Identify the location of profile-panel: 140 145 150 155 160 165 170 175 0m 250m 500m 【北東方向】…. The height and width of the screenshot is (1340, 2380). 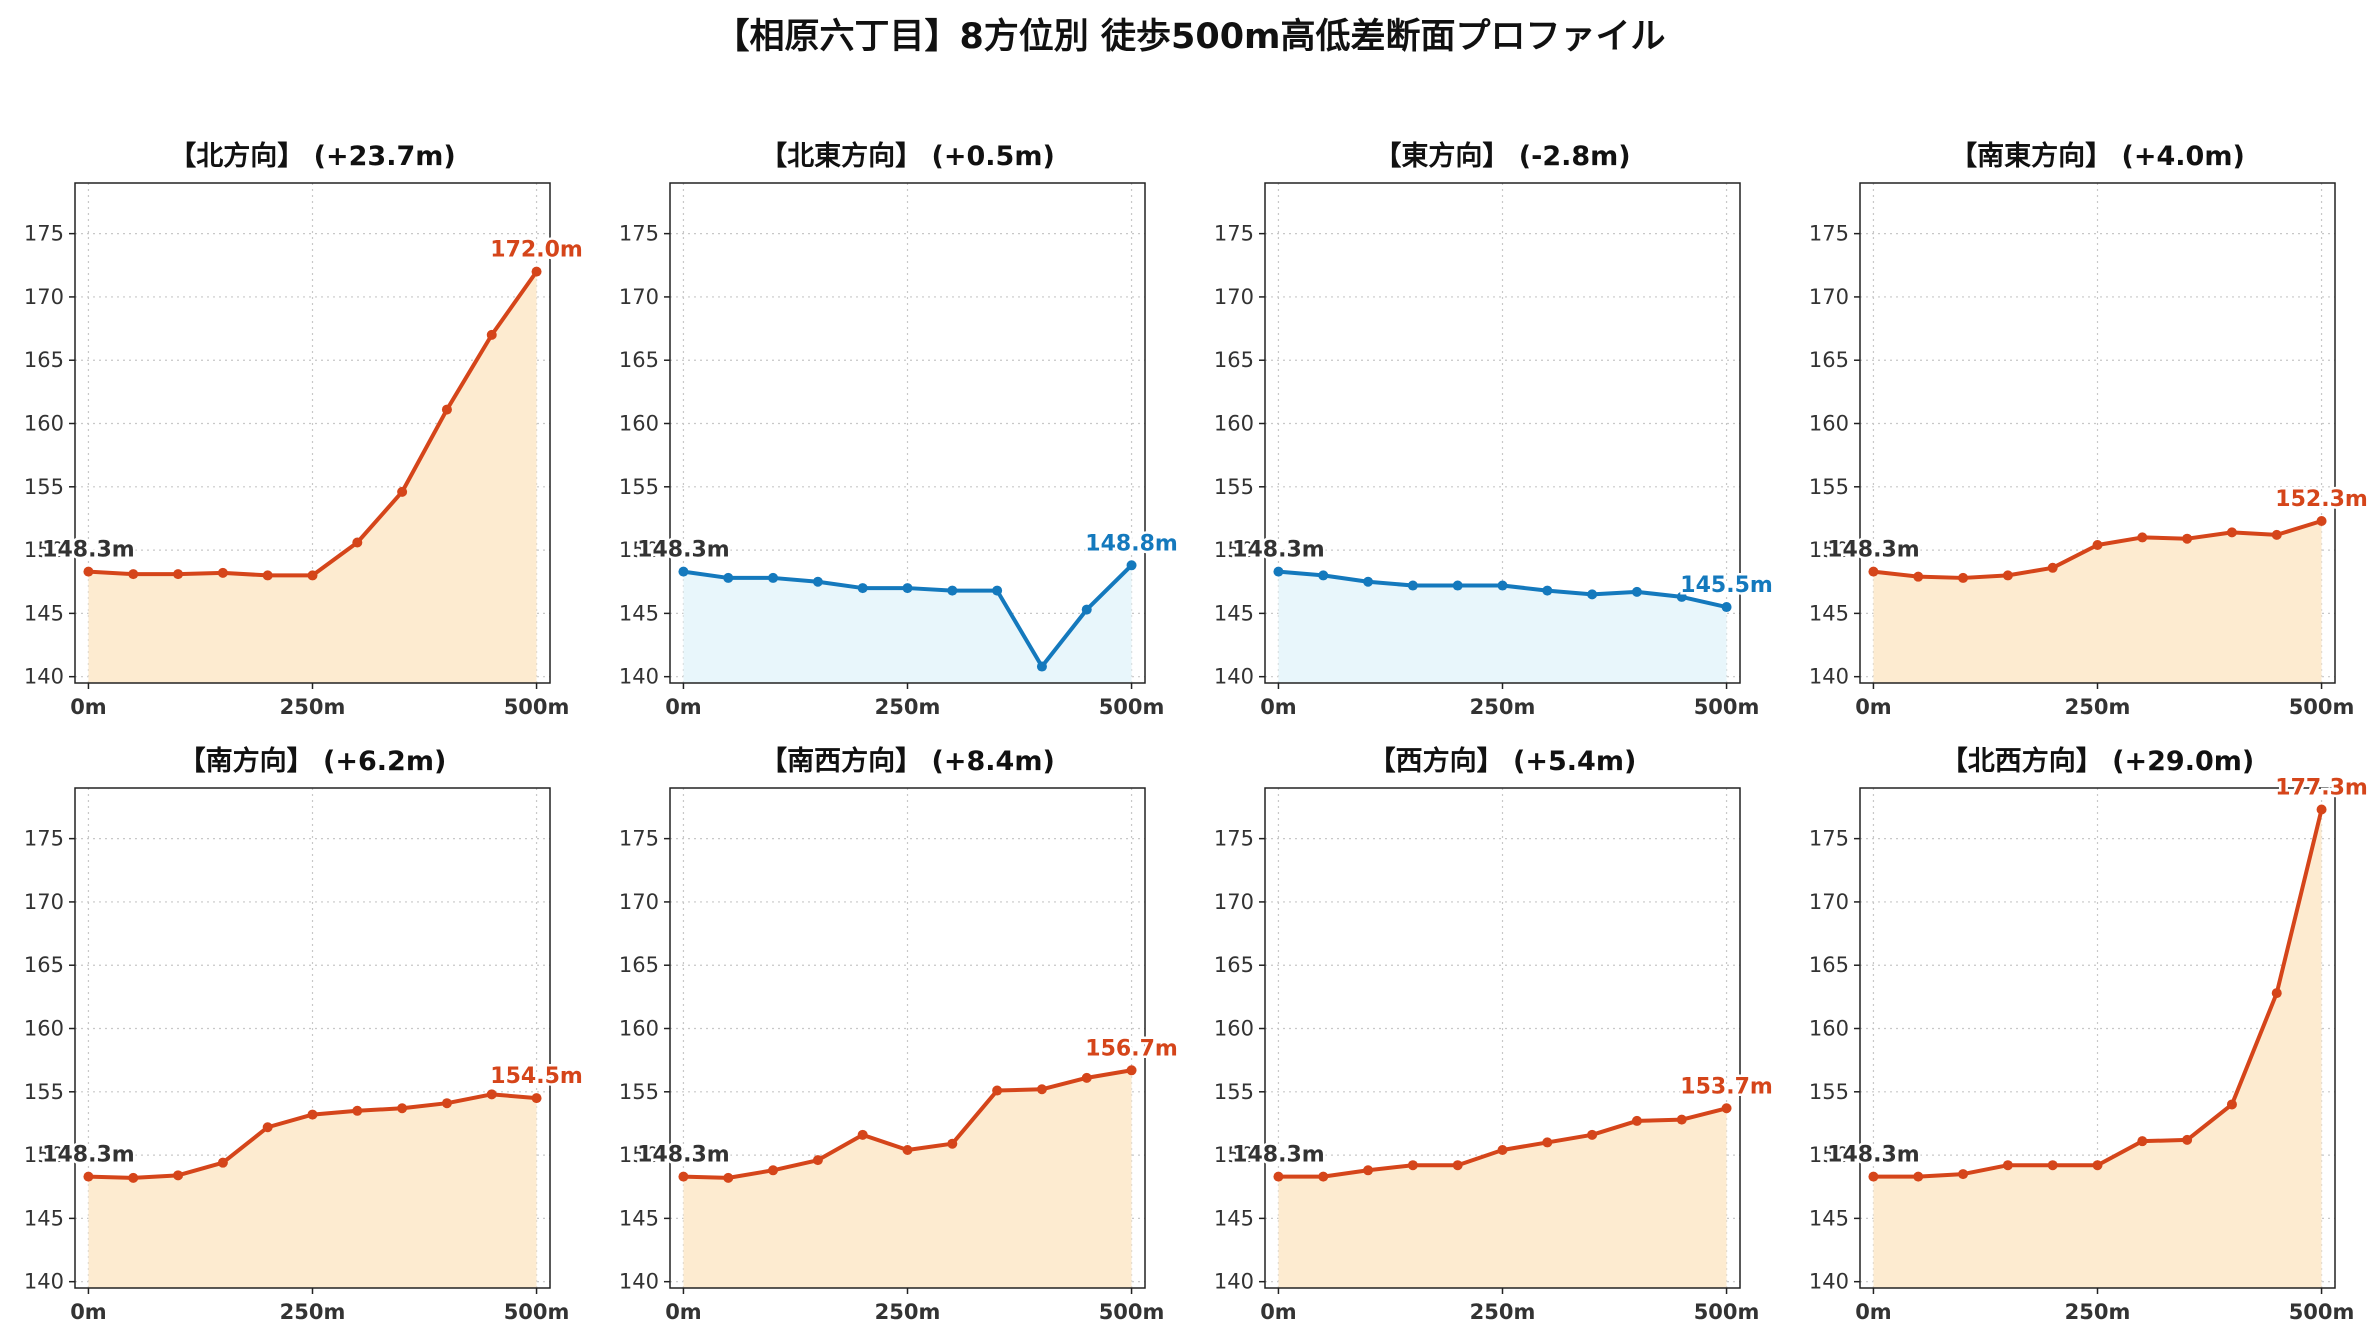
(899, 429).